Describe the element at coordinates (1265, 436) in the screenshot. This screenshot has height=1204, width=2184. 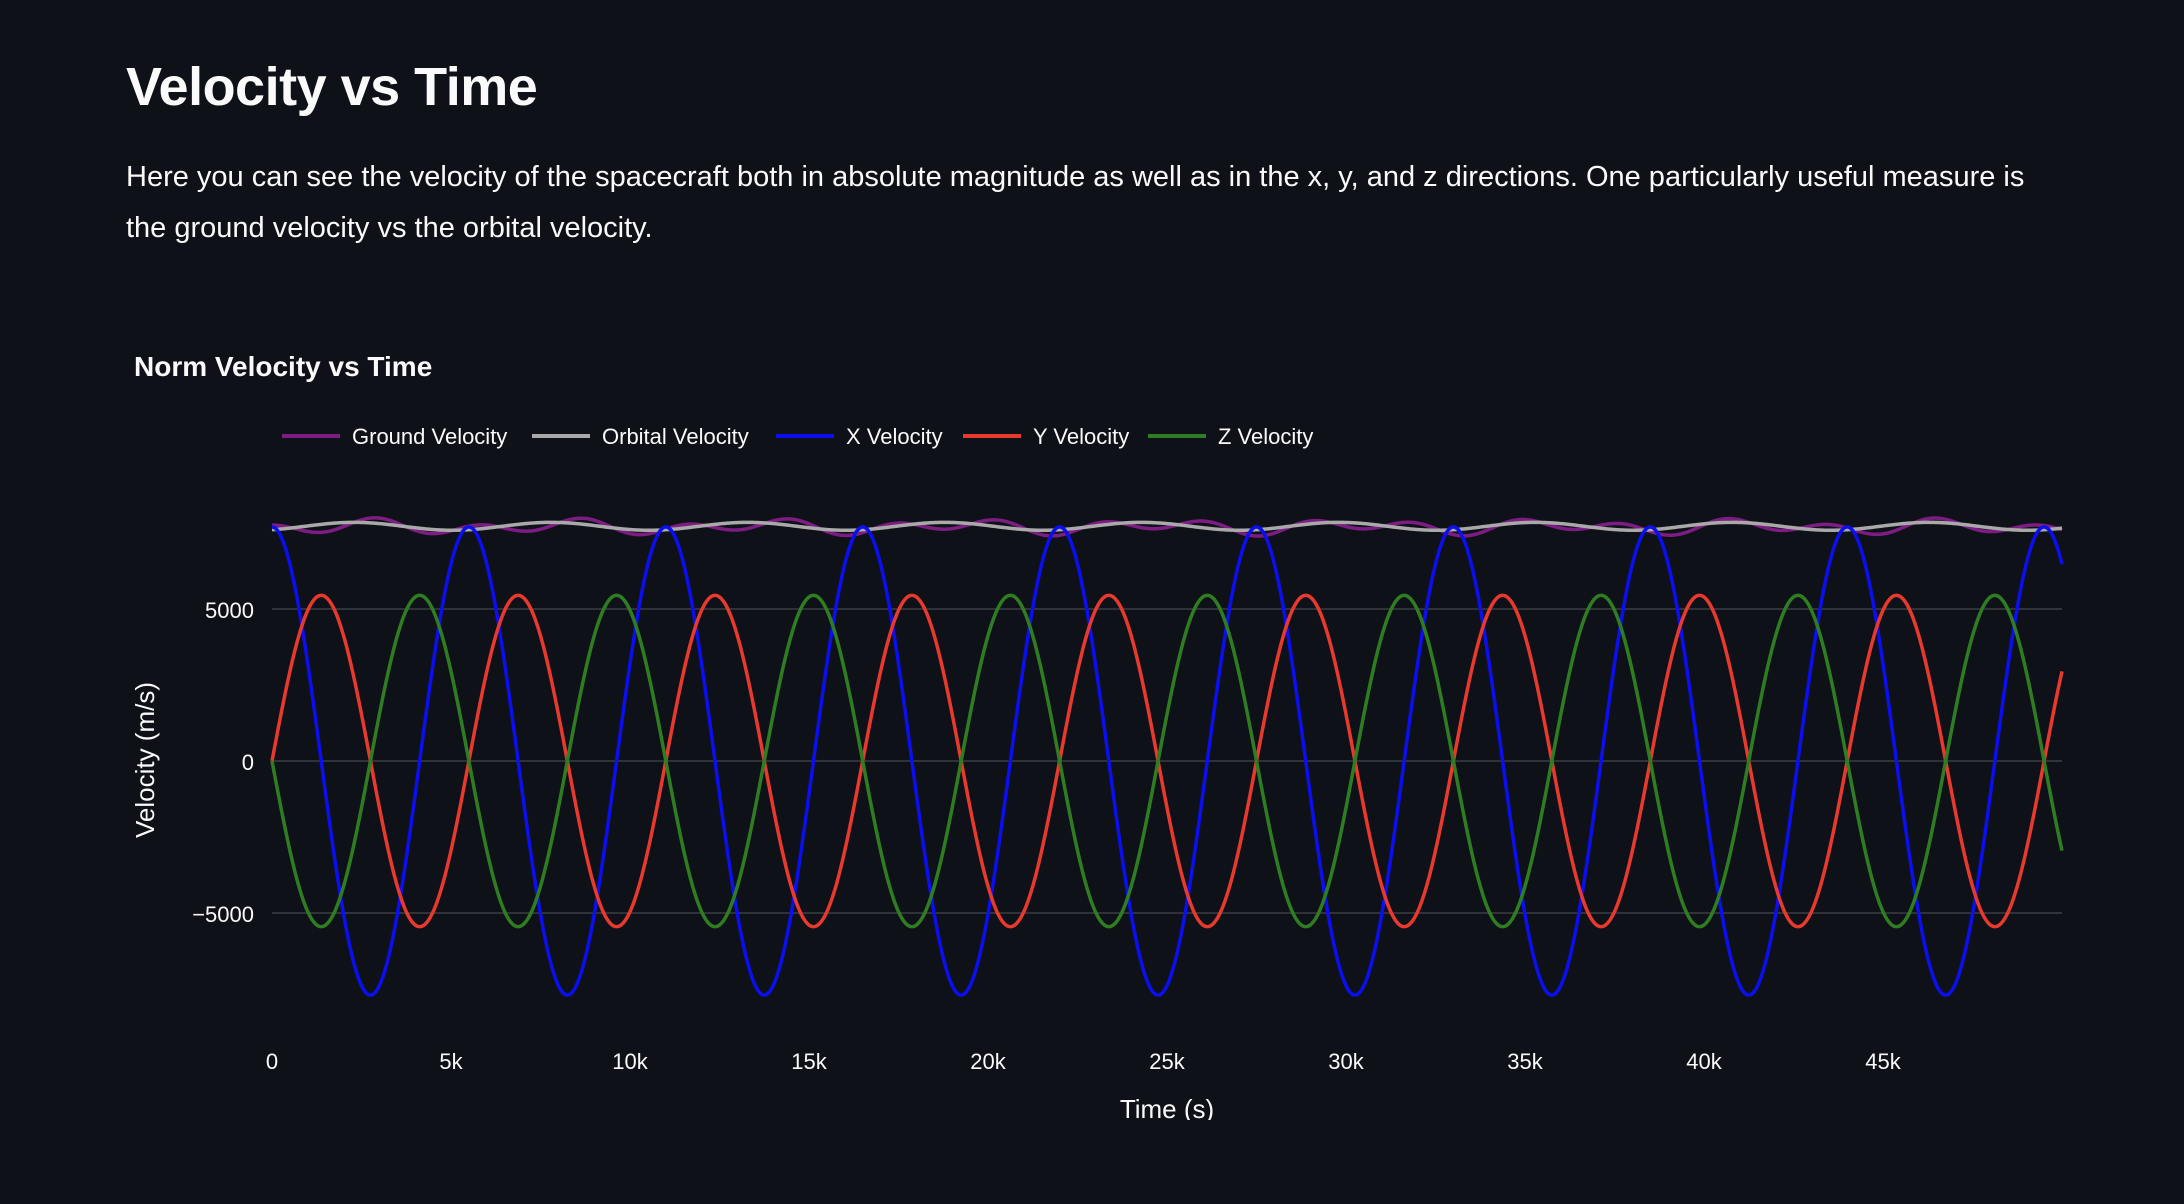
I see `legend-label: Z Velocity` at that location.